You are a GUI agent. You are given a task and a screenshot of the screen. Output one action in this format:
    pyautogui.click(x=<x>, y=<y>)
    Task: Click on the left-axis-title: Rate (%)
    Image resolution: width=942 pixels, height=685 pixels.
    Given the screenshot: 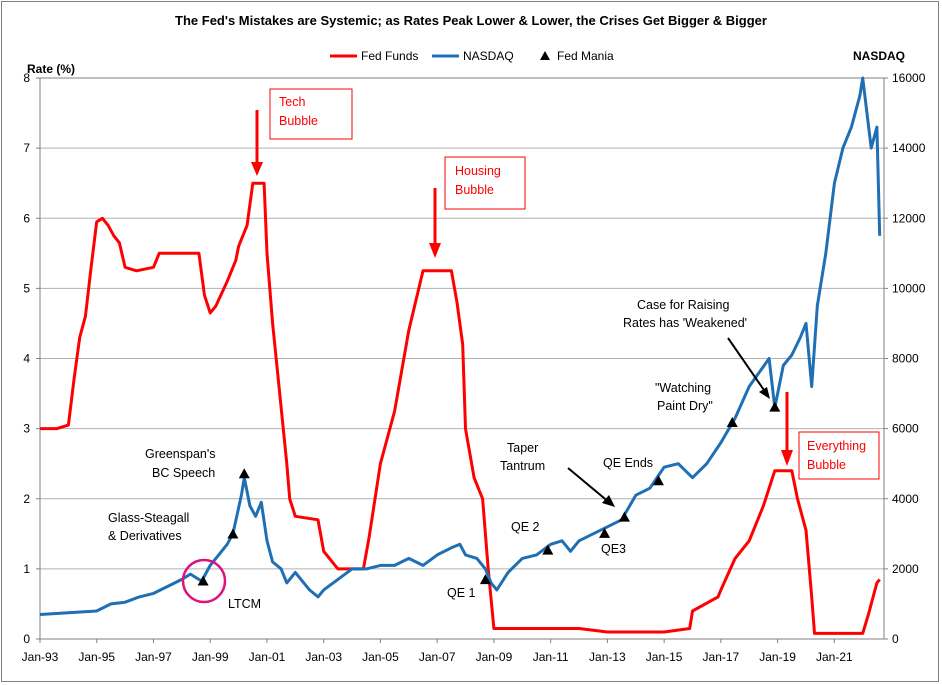 What is the action you would take?
    pyautogui.click(x=51, y=69)
    